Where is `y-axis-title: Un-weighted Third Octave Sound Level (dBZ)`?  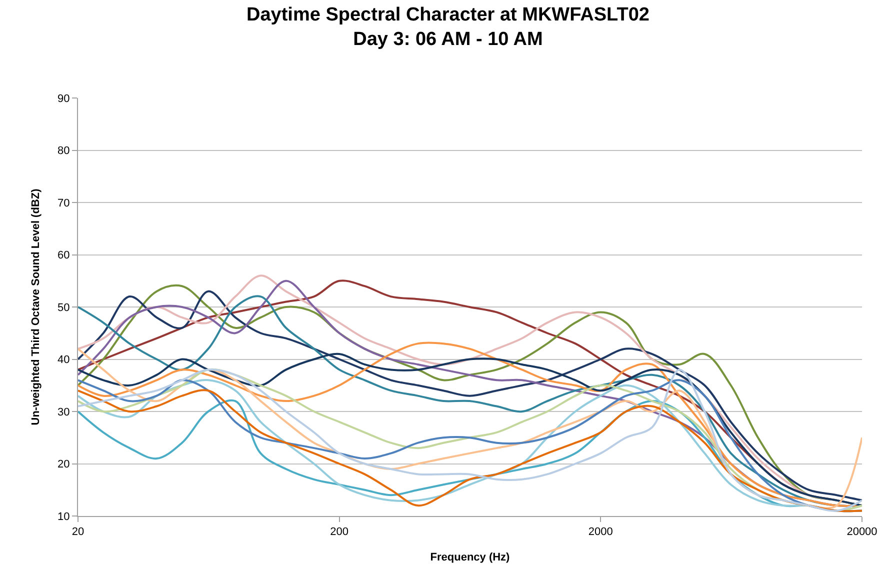 y-axis-title: Un-weighted Third Octave Sound Level (dBZ) is located at coordinates (36, 307).